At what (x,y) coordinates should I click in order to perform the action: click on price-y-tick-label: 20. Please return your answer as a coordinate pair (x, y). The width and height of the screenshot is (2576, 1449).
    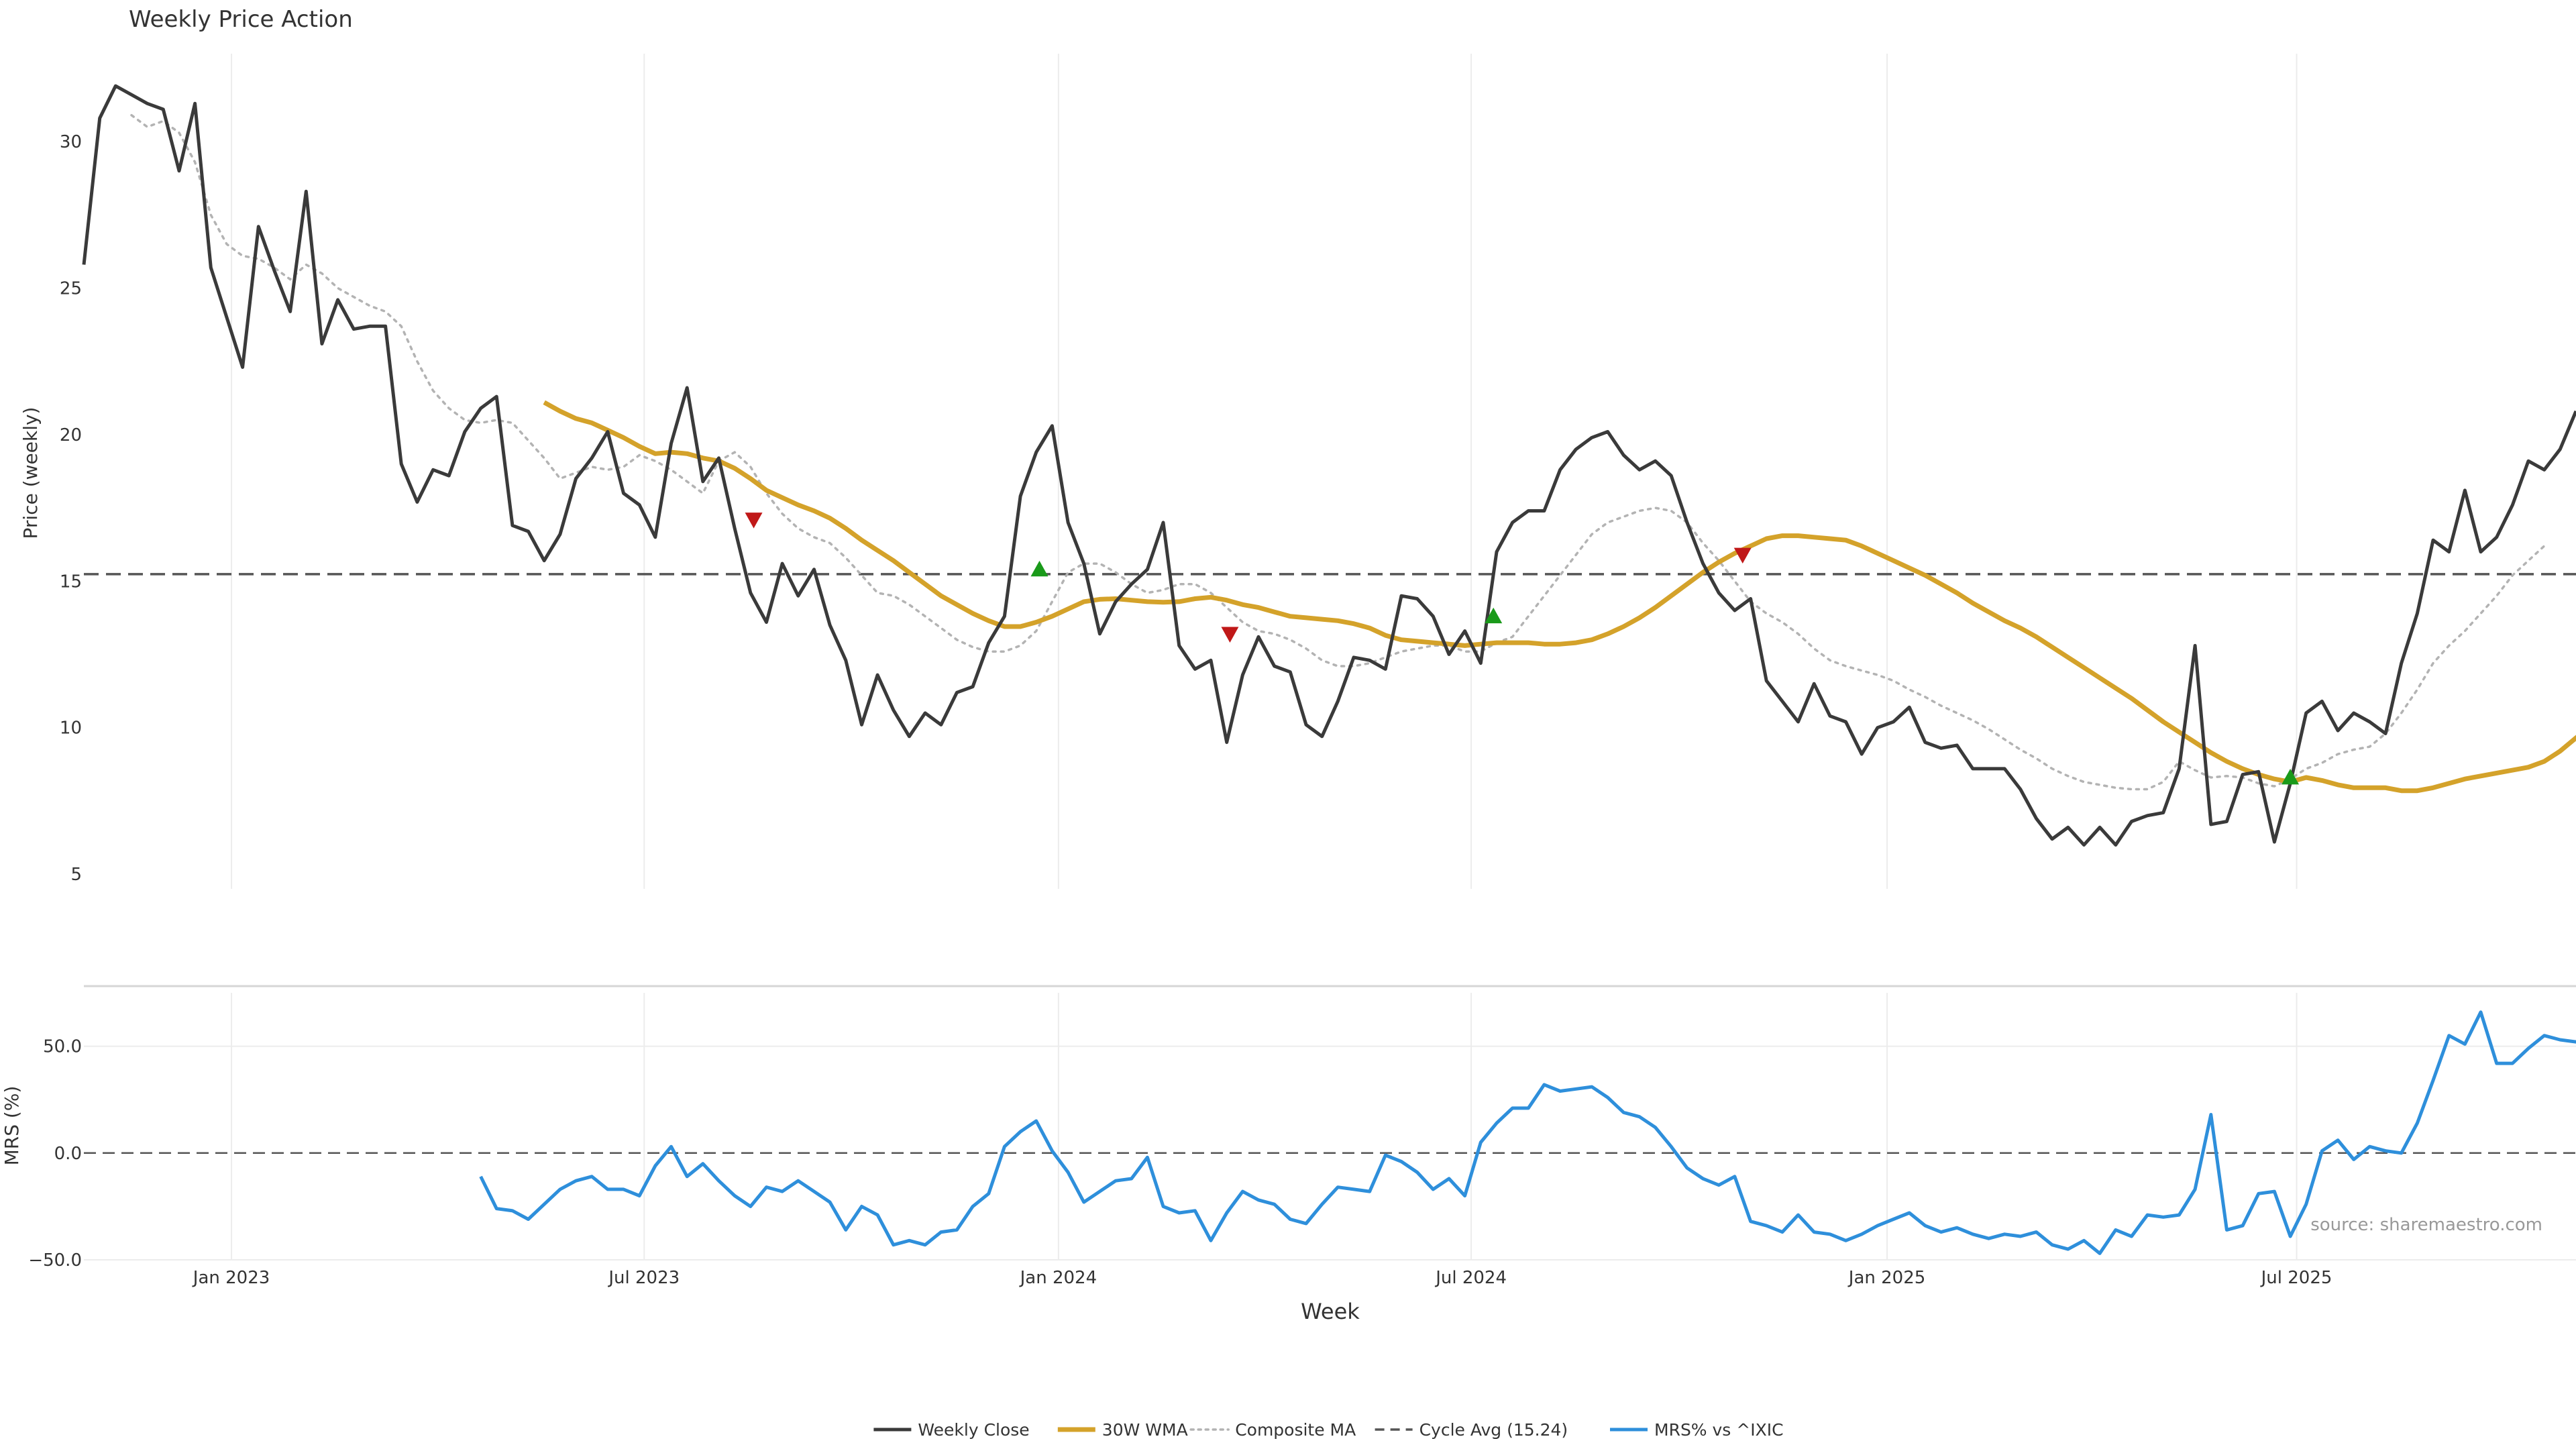
    Looking at the image, I should click on (71, 435).